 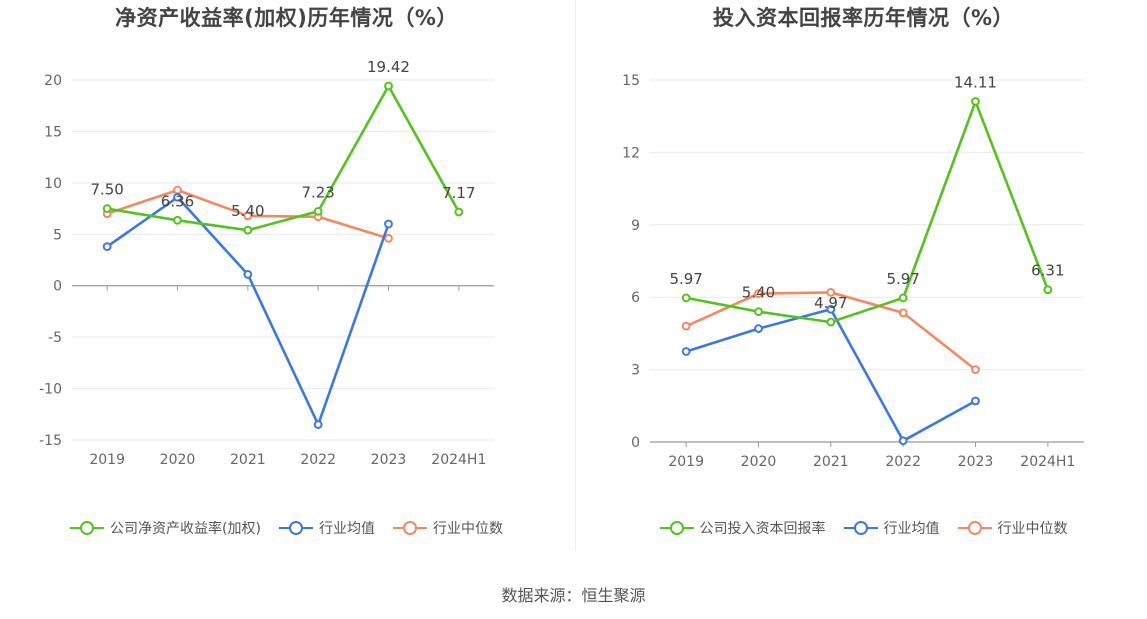 I want to click on legend-item: 公司投入资本回报率, so click(x=742, y=528).